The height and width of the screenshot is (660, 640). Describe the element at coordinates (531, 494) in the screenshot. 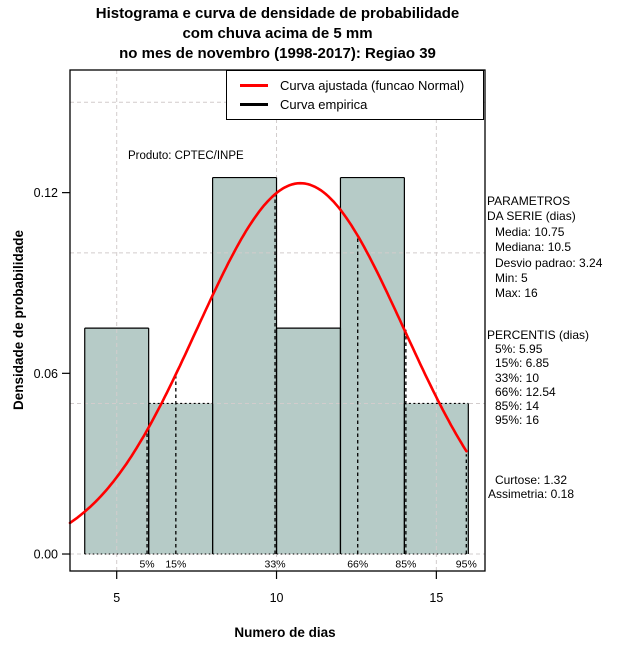

I see `stat-assimetria: Assimetria: 0.18` at that location.